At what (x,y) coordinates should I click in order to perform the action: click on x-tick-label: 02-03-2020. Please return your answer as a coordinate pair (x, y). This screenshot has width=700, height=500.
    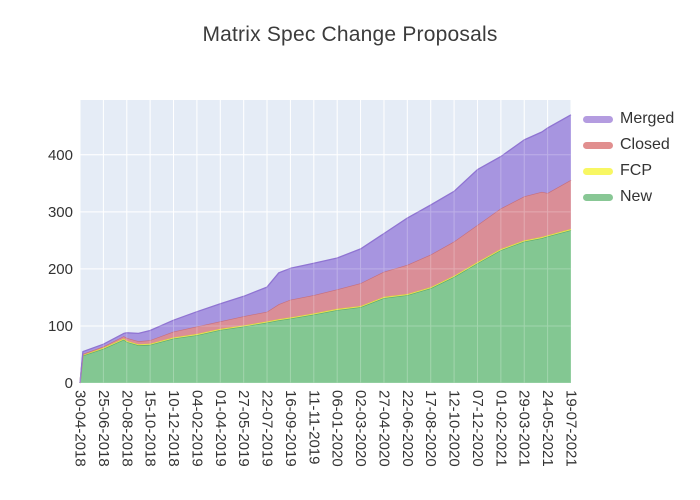
    Looking at the image, I should click on (360, 428).